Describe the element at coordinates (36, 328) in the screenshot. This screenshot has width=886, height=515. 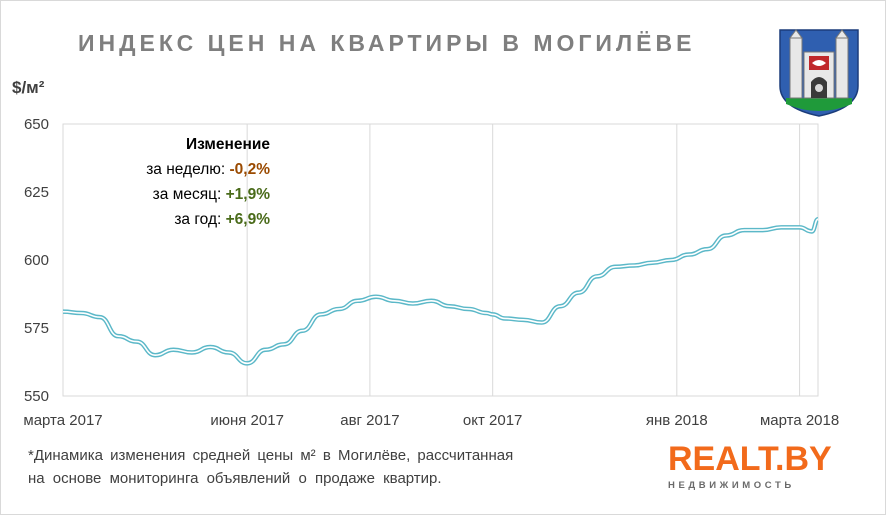
I see `y-tick-label: 575` at that location.